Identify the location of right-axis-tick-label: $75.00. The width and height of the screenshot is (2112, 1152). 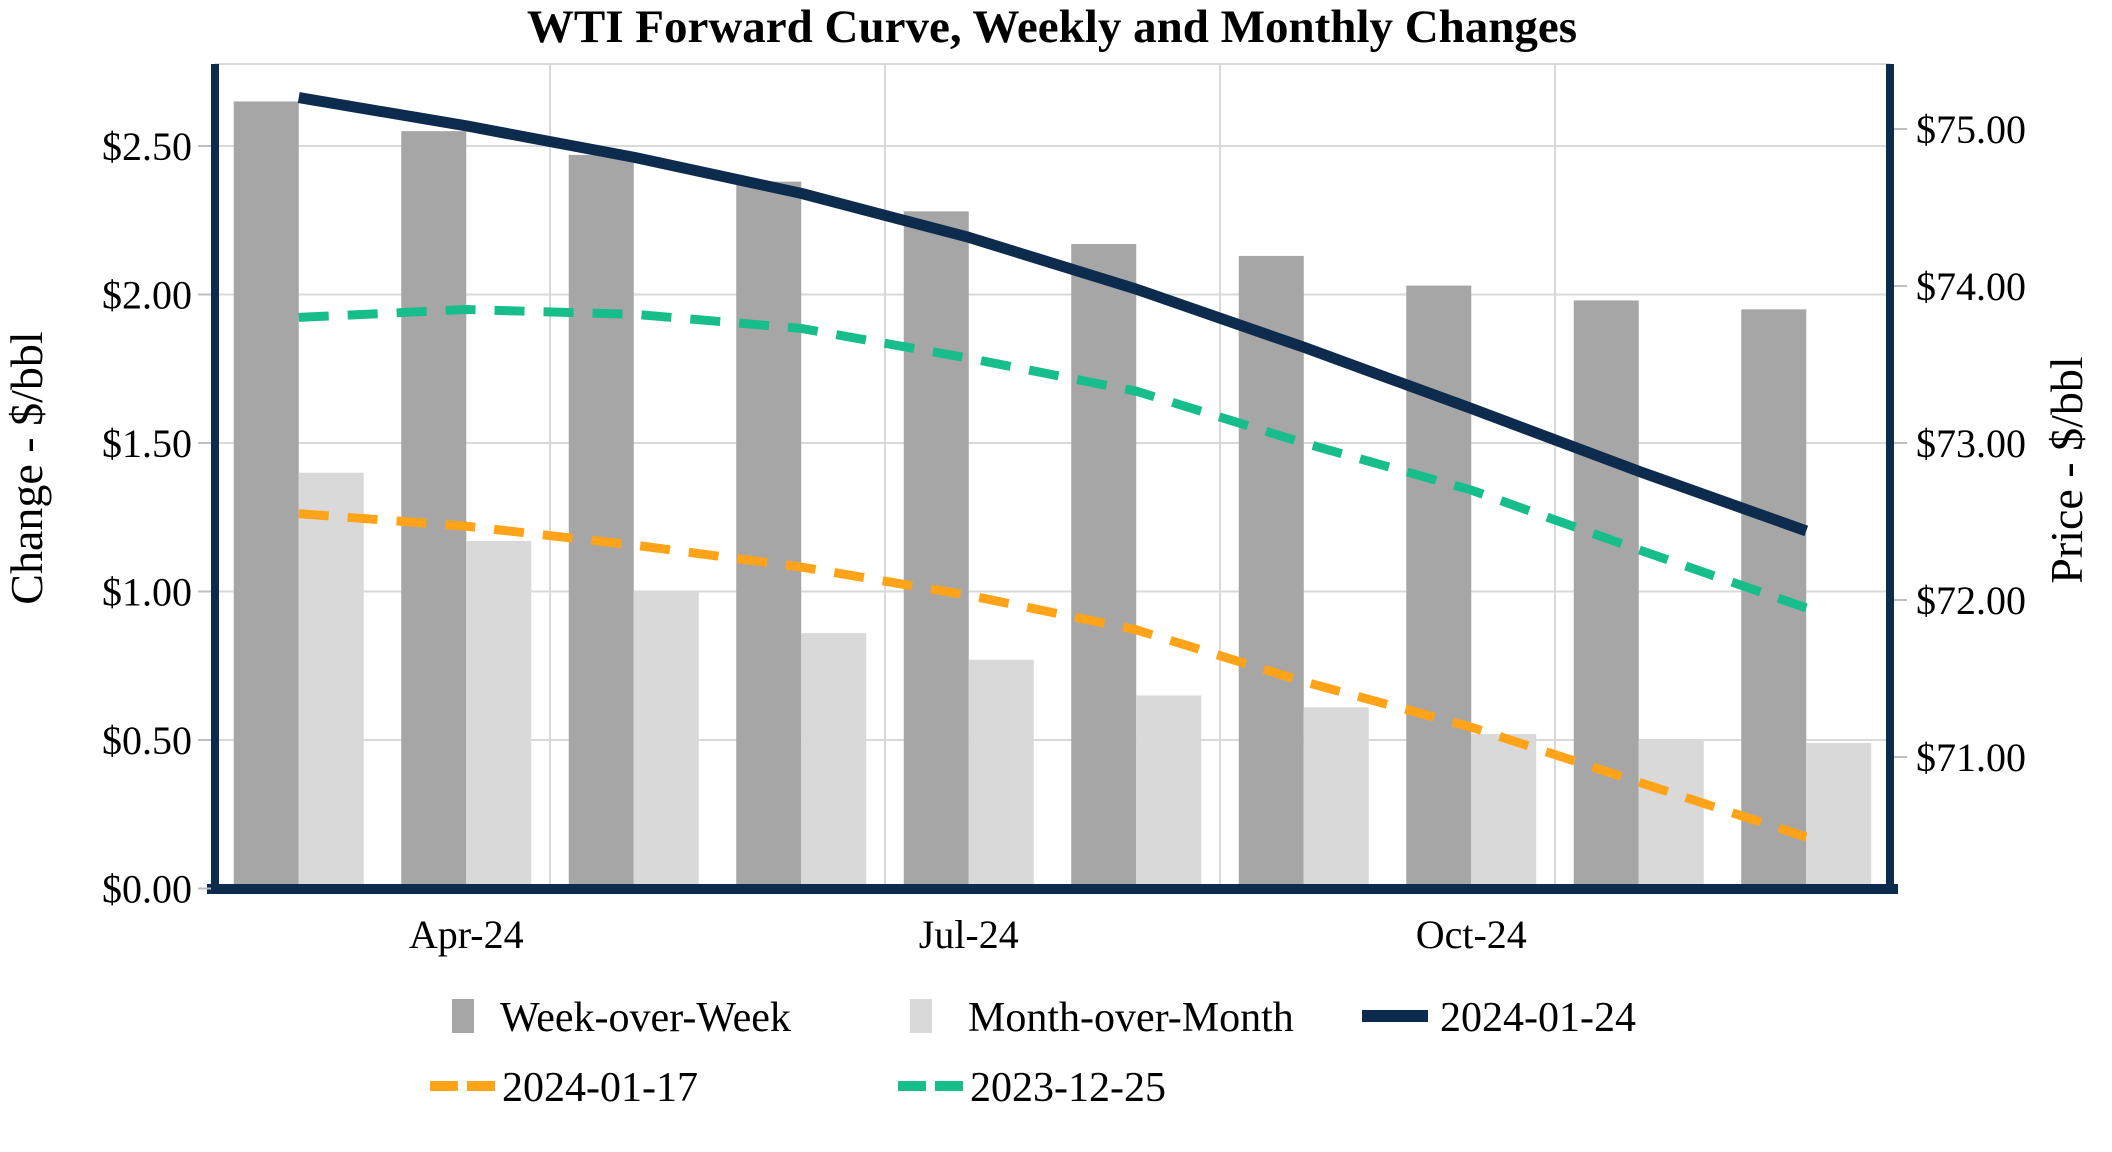
(1971, 129).